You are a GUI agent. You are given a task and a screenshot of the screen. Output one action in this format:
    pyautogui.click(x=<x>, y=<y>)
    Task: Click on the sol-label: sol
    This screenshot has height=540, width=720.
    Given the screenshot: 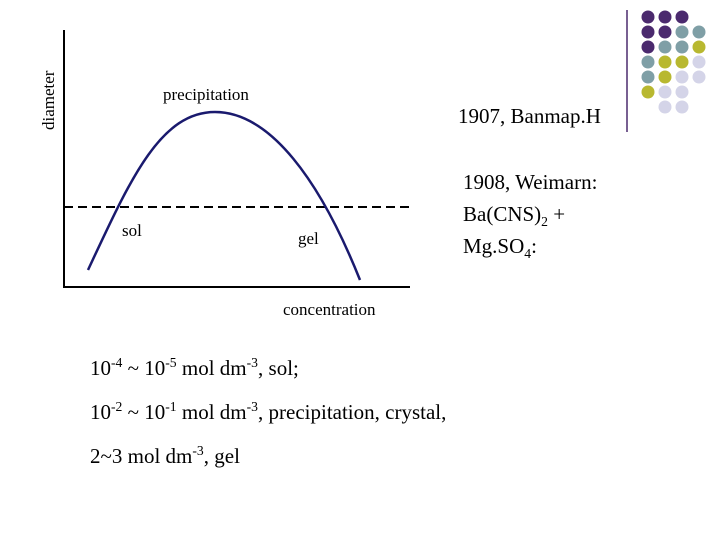 What is the action you would take?
    pyautogui.click(x=132, y=230)
    